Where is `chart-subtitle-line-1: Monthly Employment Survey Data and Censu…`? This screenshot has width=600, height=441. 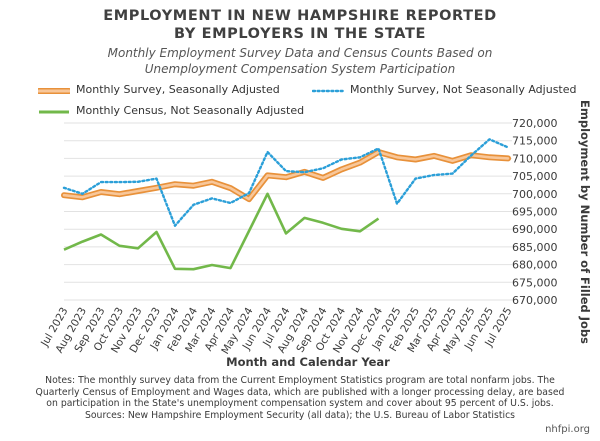 chart-subtitle-line-1: Monthly Employment Survey Data and Censu… is located at coordinates (300, 53).